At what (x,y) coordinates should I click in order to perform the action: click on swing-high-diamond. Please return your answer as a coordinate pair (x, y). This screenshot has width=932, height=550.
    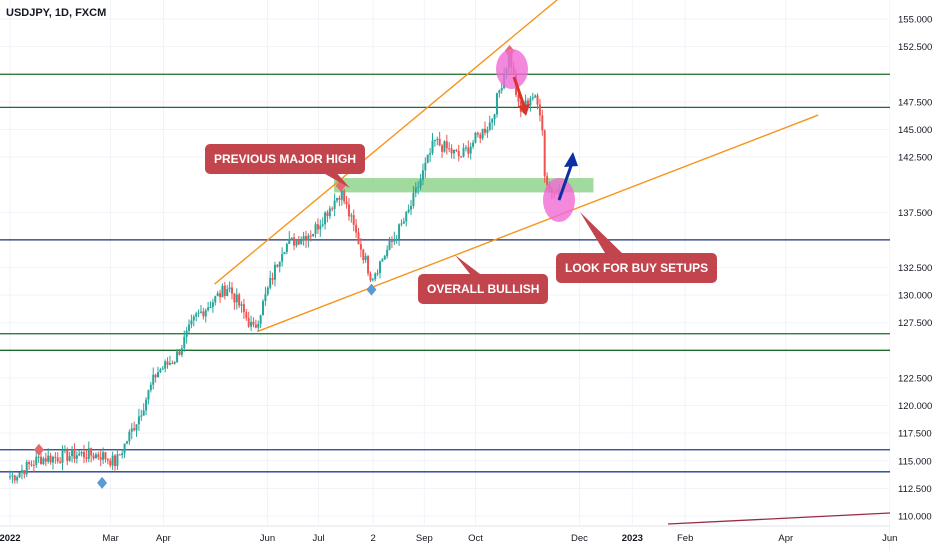
    Looking at the image, I should click on (38, 449).